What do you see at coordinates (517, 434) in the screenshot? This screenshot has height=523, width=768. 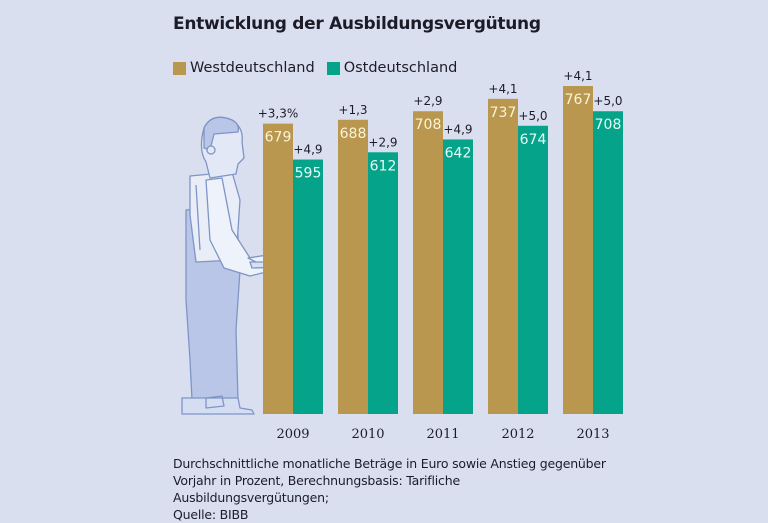 I see `x-tick-2012: 2012` at bounding box center [517, 434].